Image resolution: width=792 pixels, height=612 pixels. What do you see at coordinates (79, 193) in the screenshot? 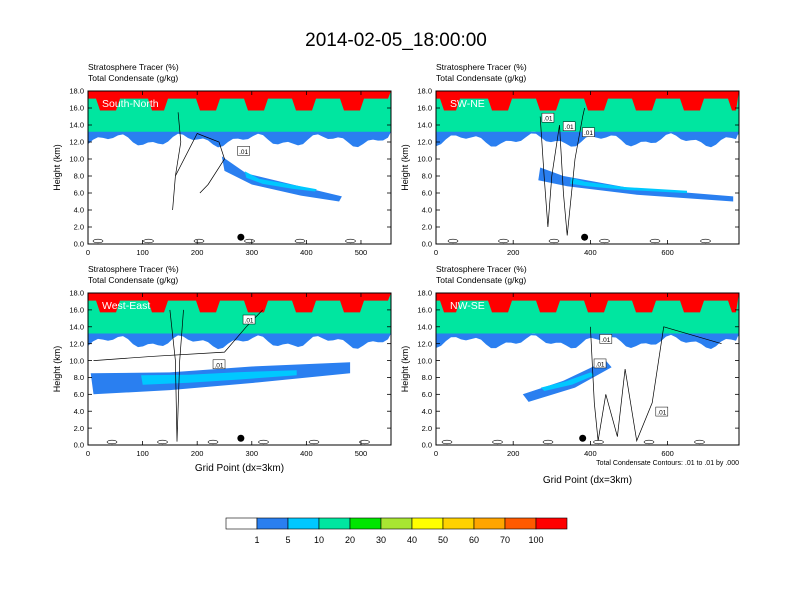
I see `y-tick-label: 6.0` at bounding box center [79, 193].